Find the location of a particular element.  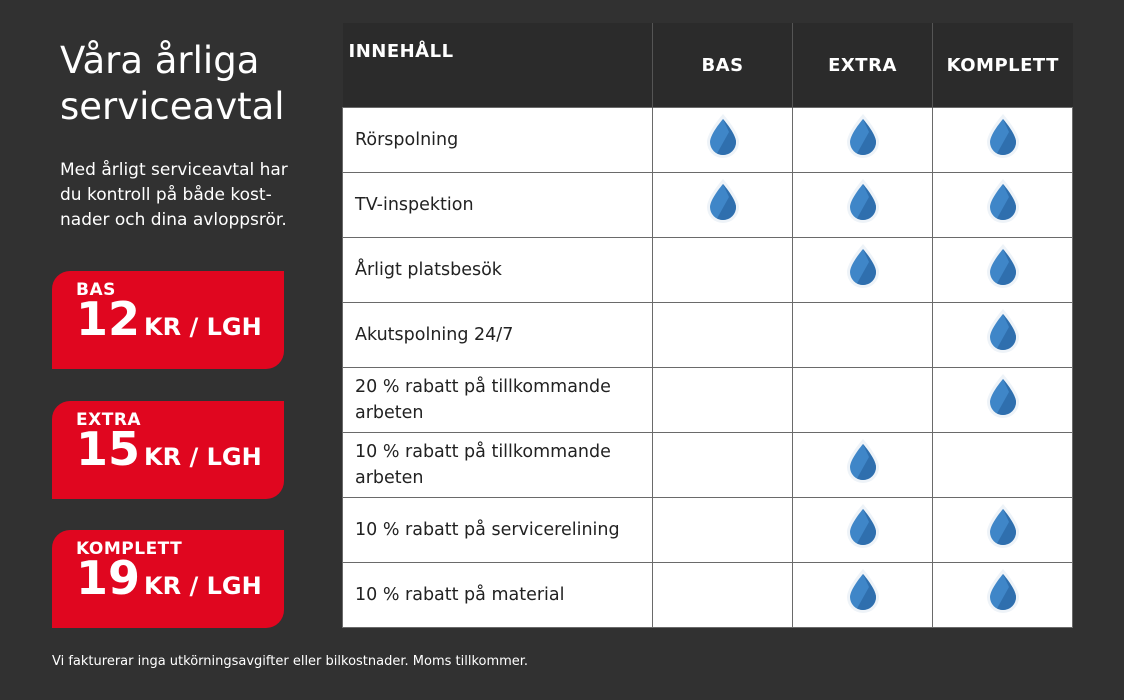

column-header-komplett: KOMPLETT is located at coordinates (1002, 65).